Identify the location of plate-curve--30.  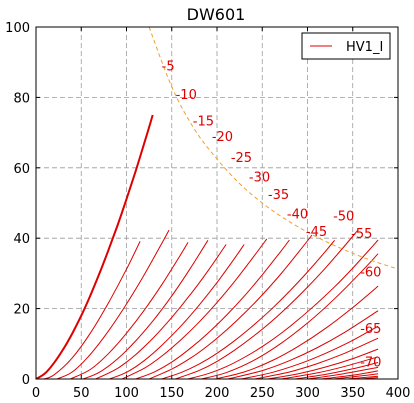
(177, 311).